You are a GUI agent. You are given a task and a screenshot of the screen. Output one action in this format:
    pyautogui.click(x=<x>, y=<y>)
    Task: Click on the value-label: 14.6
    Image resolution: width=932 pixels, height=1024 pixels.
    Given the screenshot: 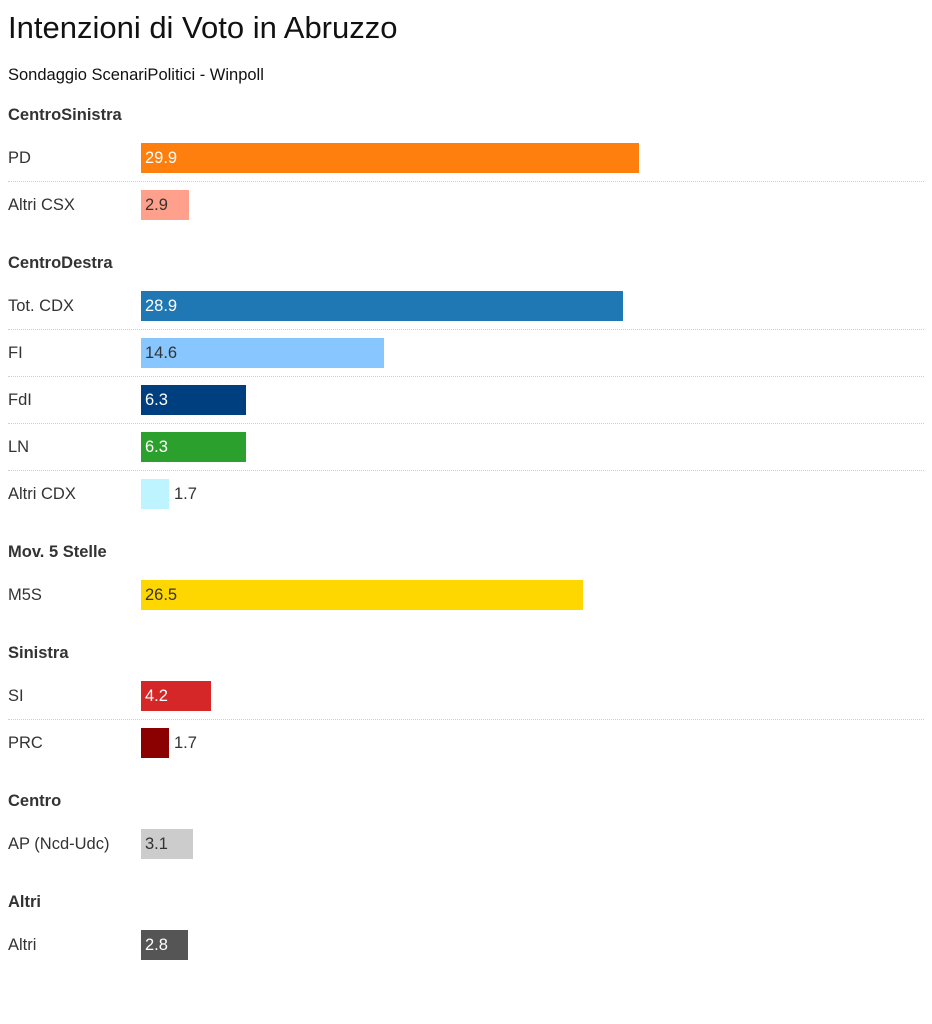 What is the action you would take?
    pyautogui.click(x=161, y=353)
    